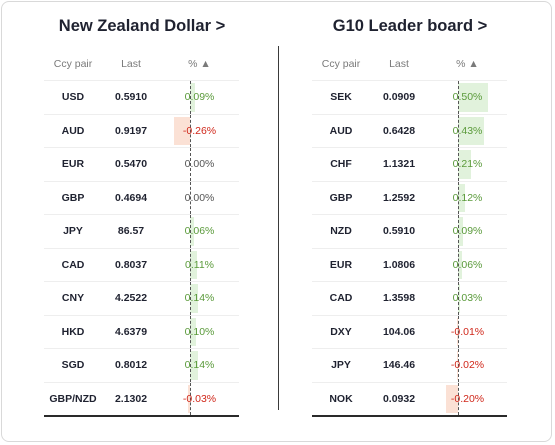 The width and height of the screenshot is (555, 445). Describe the element at coordinates (142, 26) in the screenshot. I see `nzd-panel-title: New Zealand Dollar >` at that location.